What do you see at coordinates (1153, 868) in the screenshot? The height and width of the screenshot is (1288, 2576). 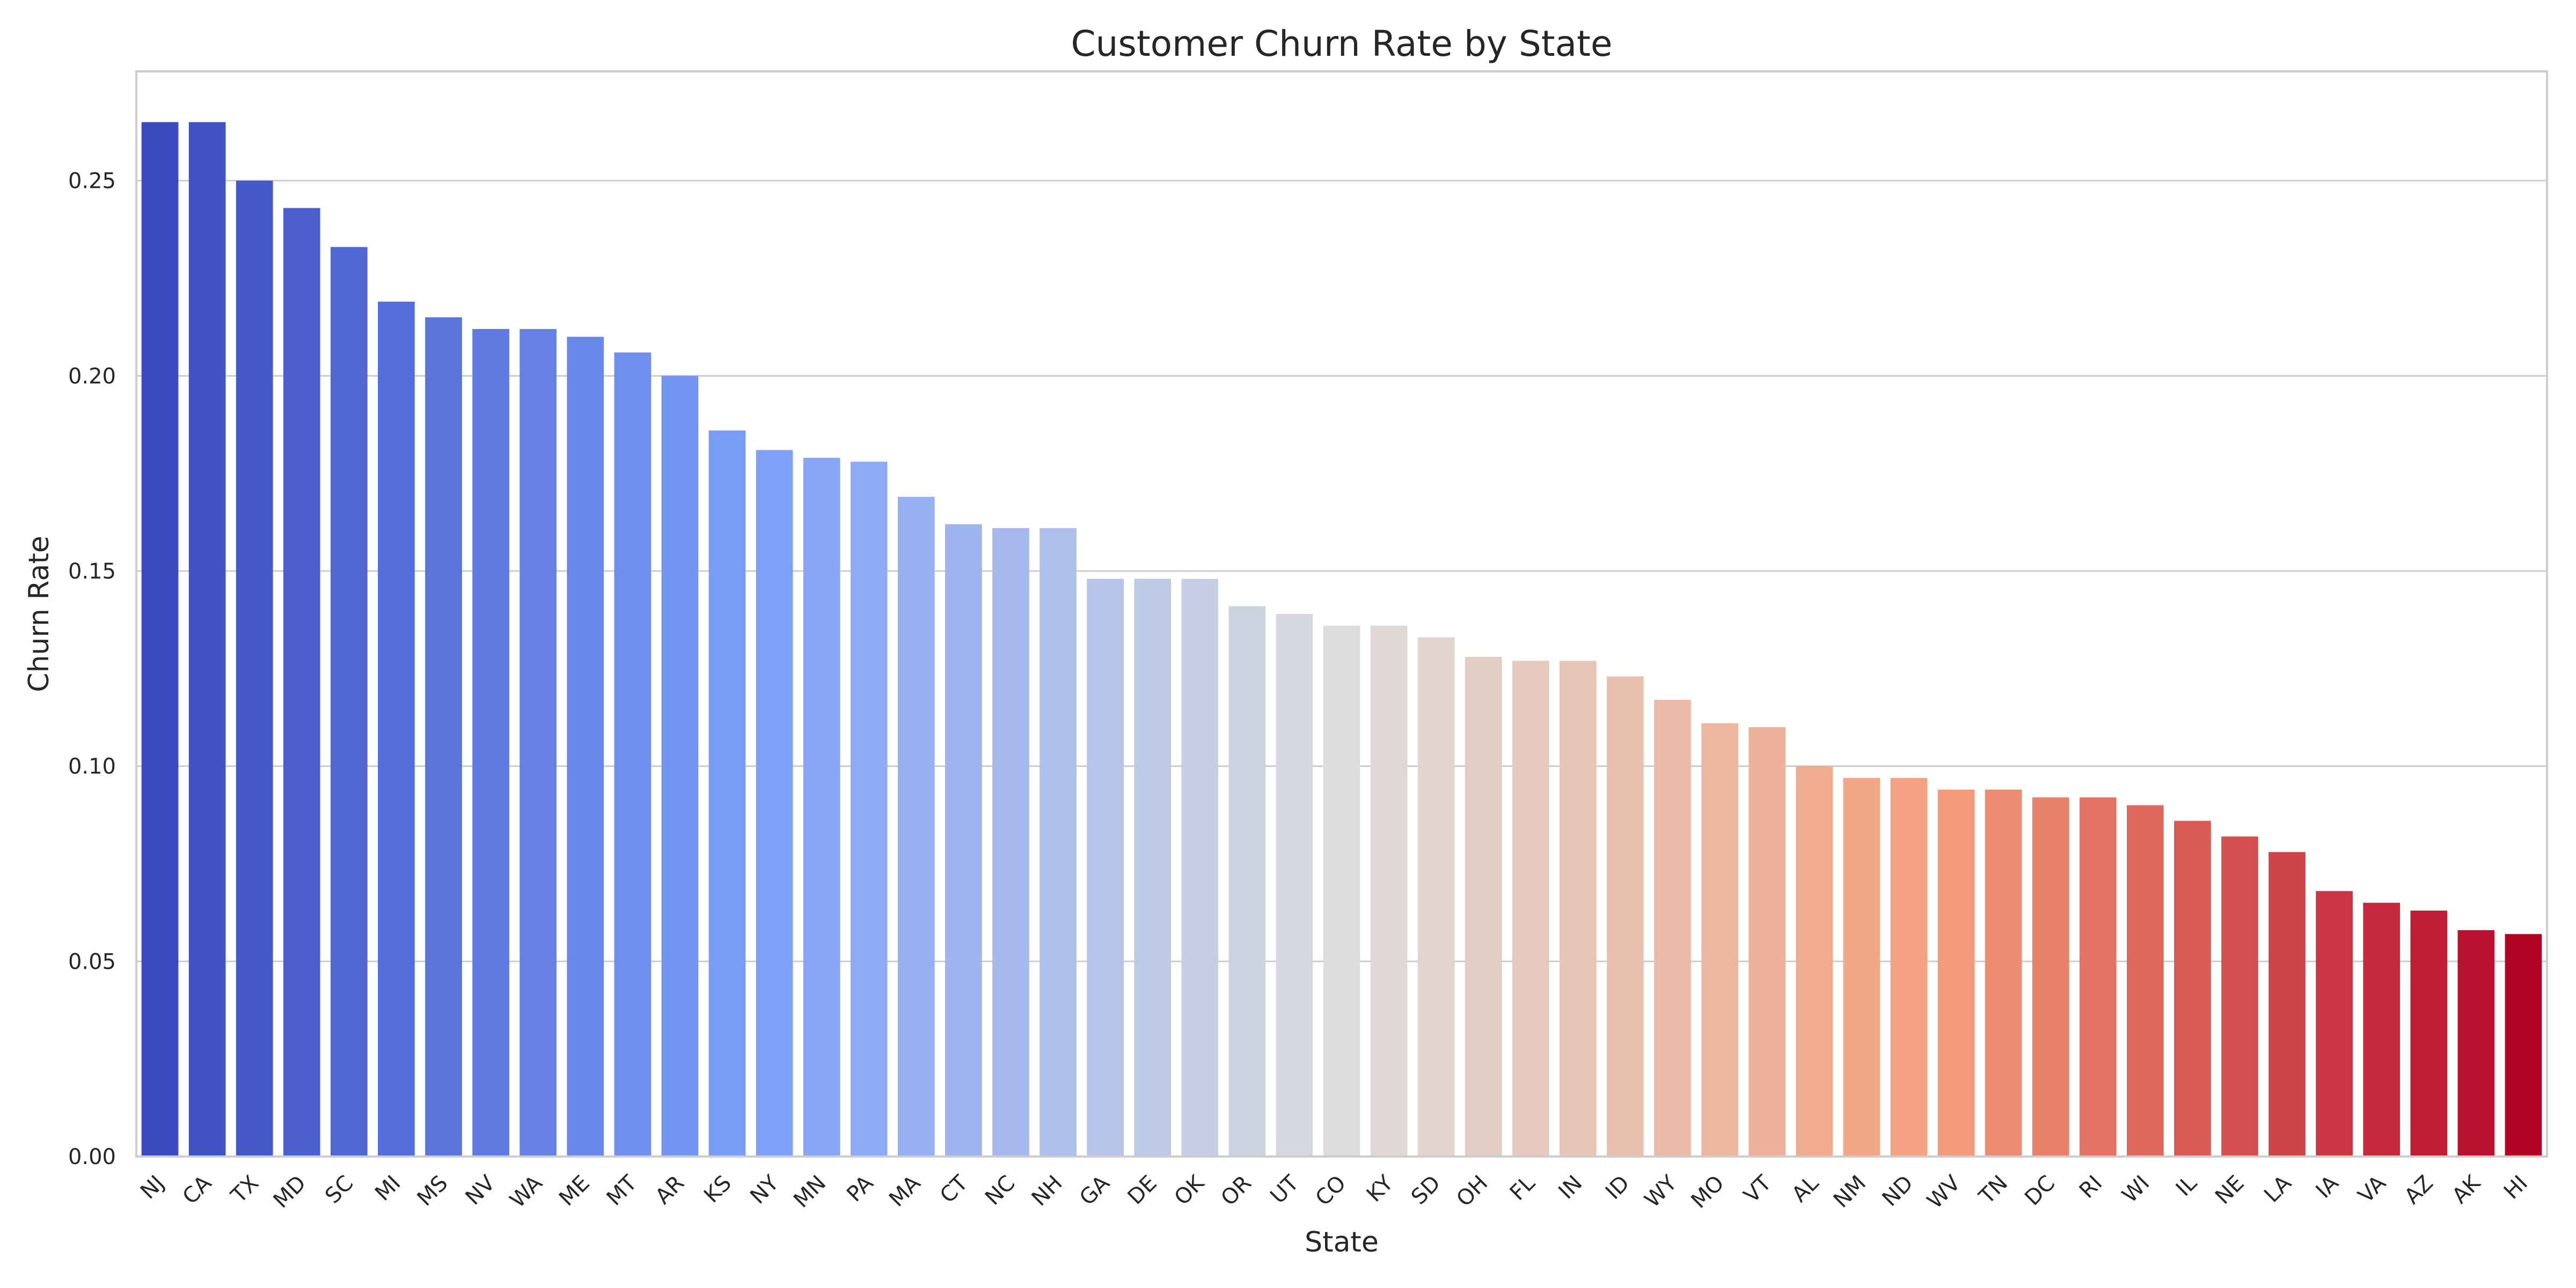 I see `bar-de` at bounding box center [1153, 868].